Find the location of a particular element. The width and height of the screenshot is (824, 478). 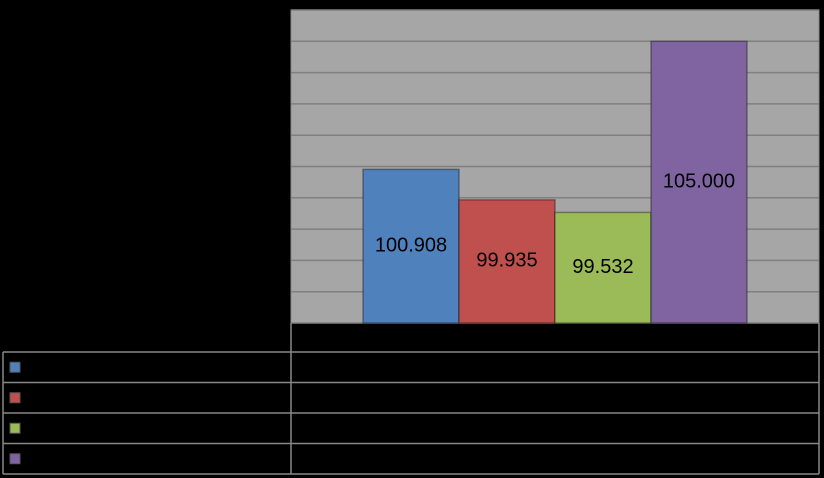

data-label: 99.532 is located at coordinates (602, 267).